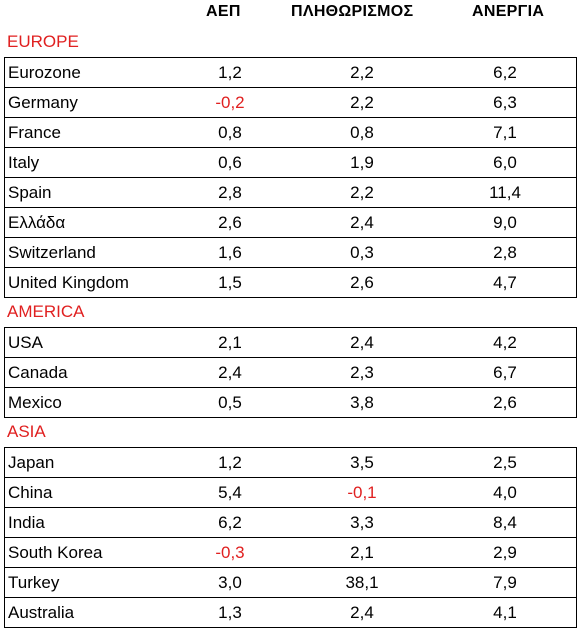 The image size is (583, 631). I want to click on country-name: India, so click(26, 522).